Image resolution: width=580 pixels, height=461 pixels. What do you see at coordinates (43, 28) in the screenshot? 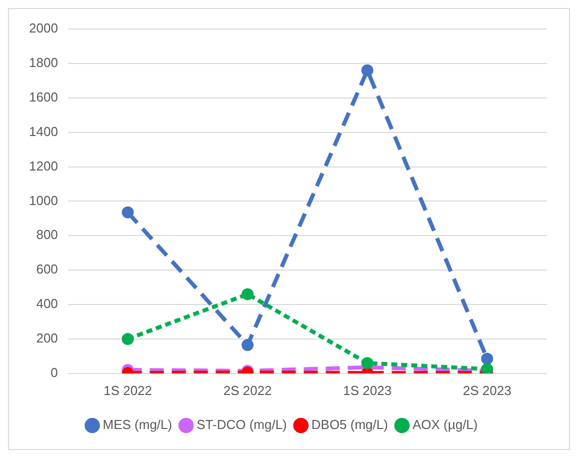
I see `y-tick-label: 2000` at bounding box center [43, 28].